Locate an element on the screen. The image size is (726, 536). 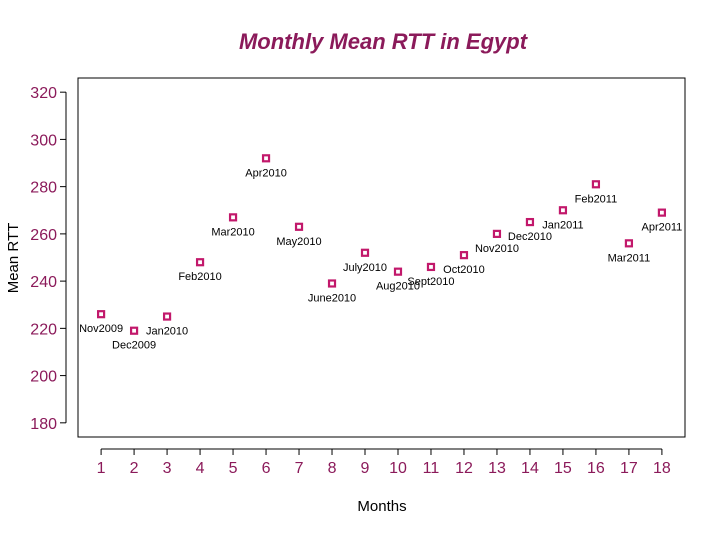
x-tick-label: 10 is located at coordinates (398, 468).